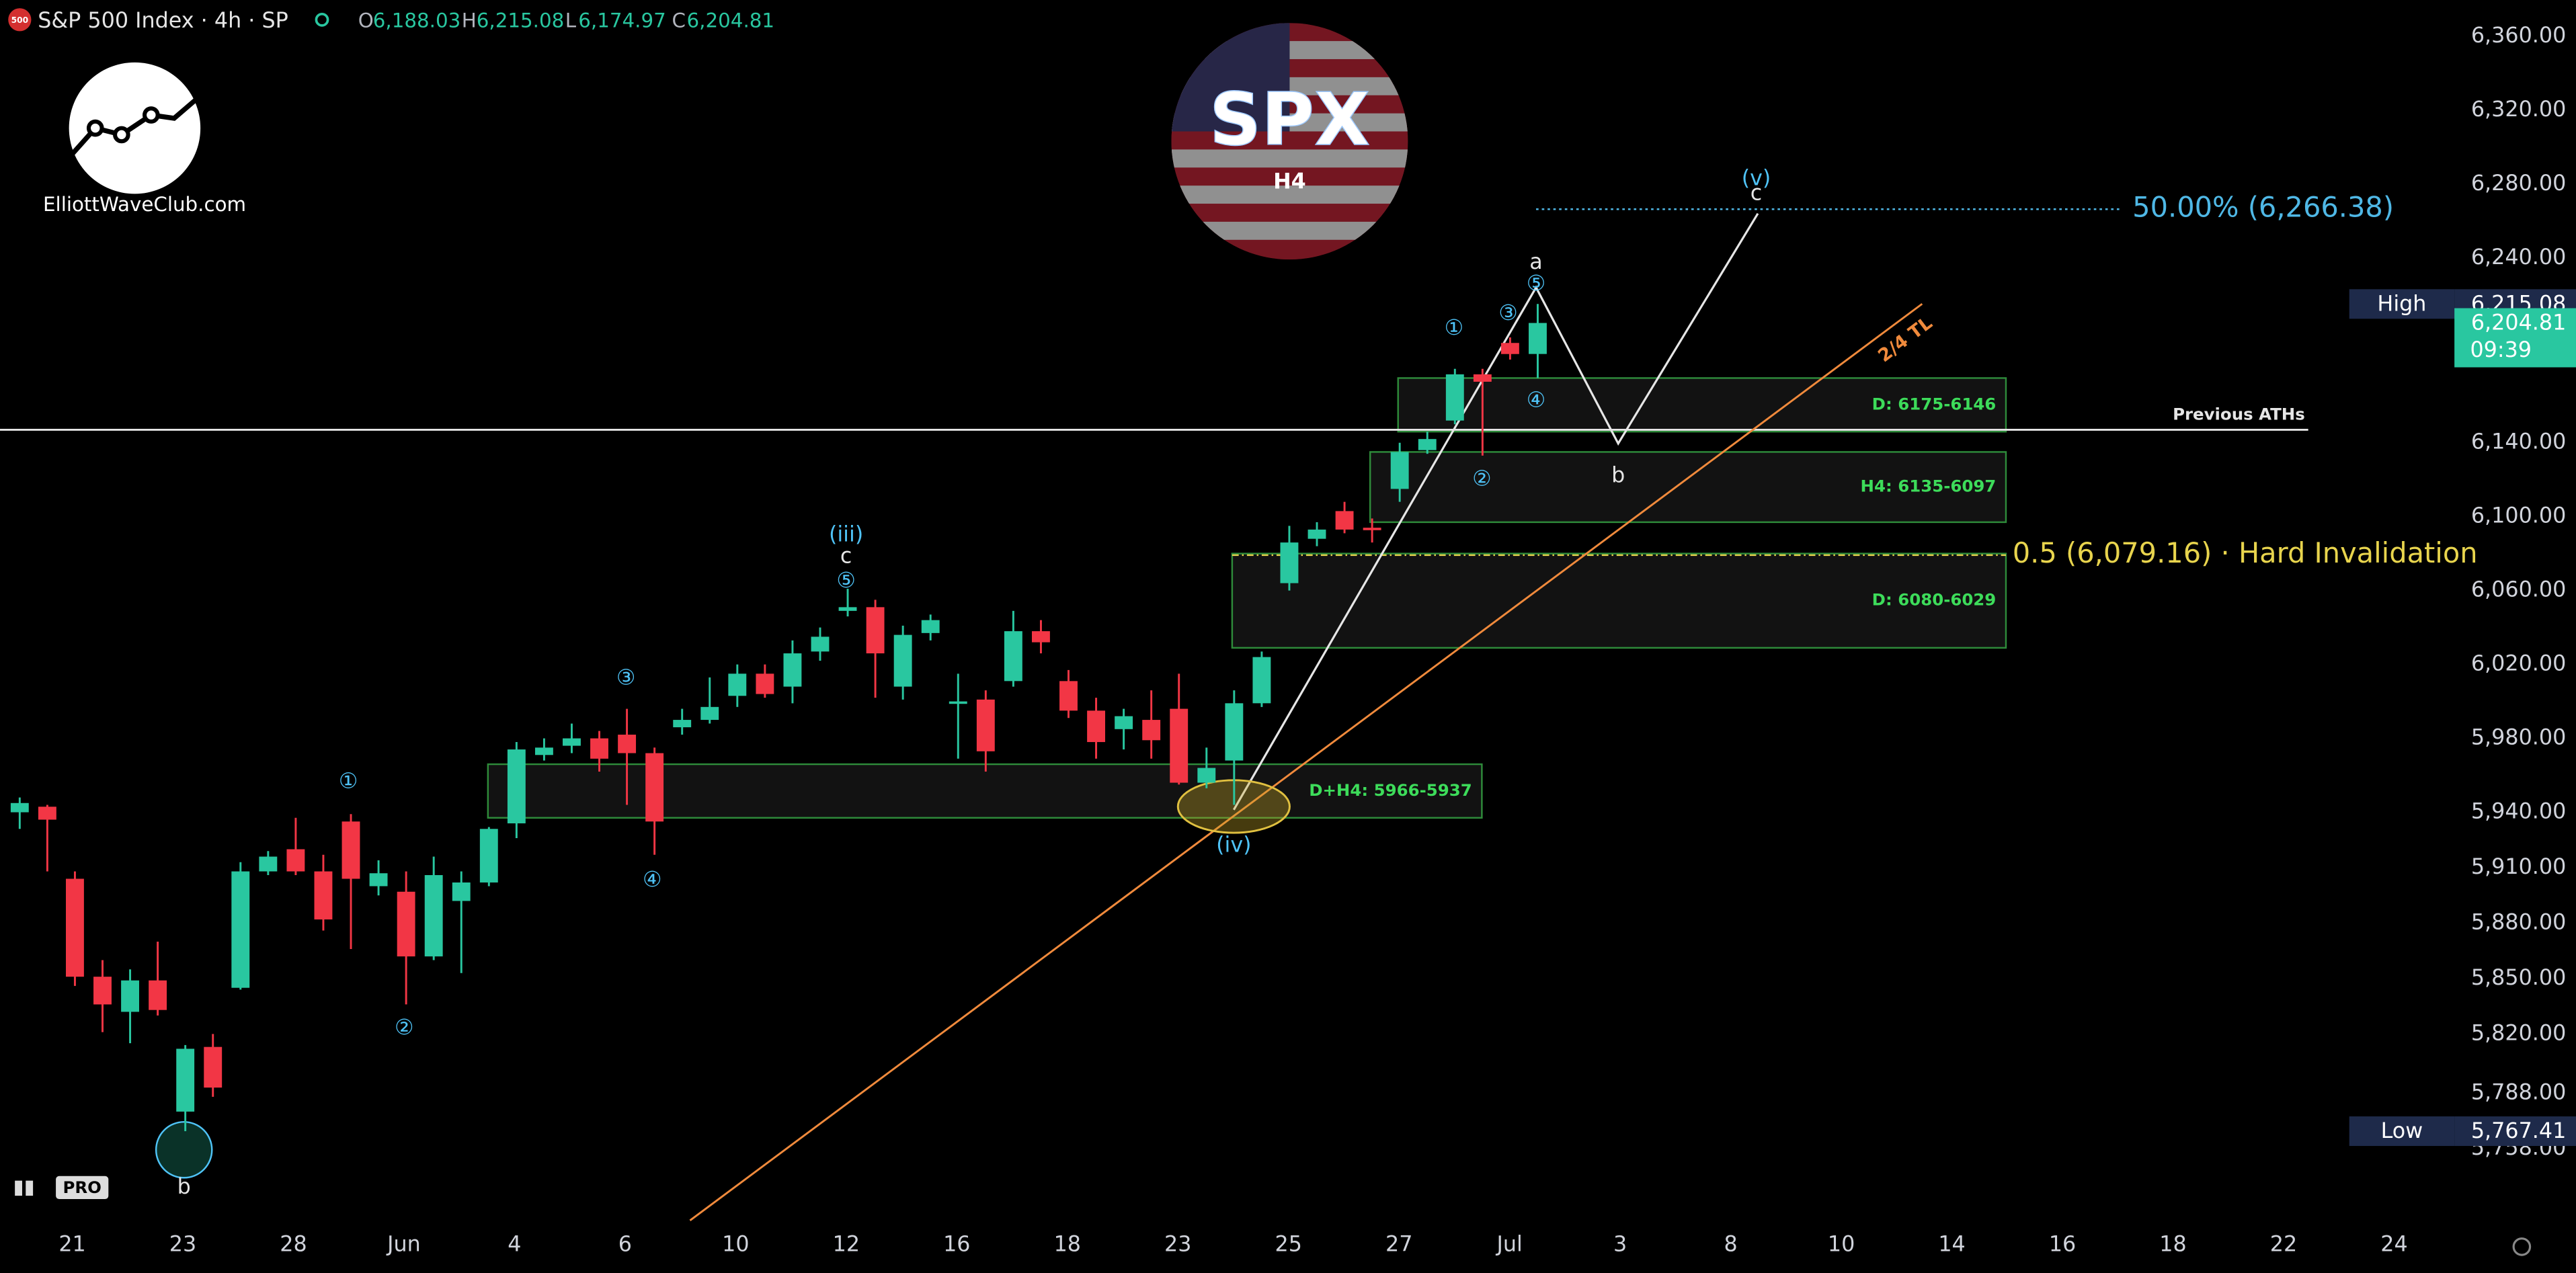 The image size is (2576, 1273). Describe the element at coordinates (184, 1187) in the screenshot. I see `wave-label: b` at that location.